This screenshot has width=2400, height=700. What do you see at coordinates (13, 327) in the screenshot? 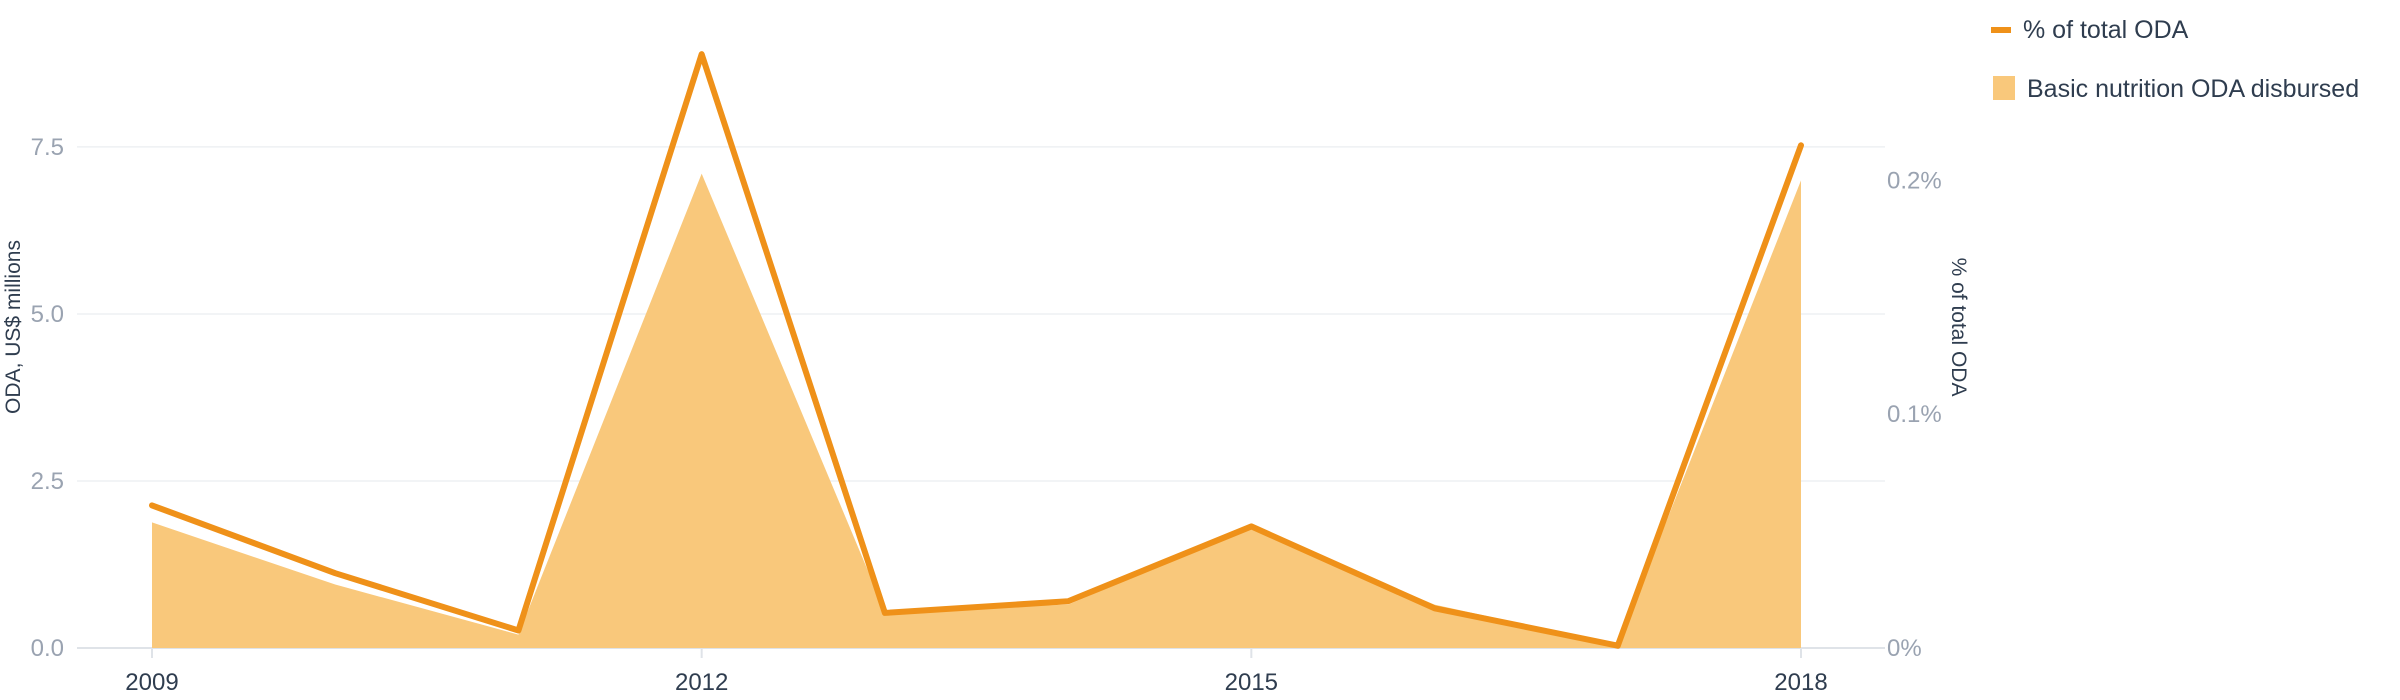
I see `left-axis-label: ODA, US$ millions` at bounding box center [13, 327].